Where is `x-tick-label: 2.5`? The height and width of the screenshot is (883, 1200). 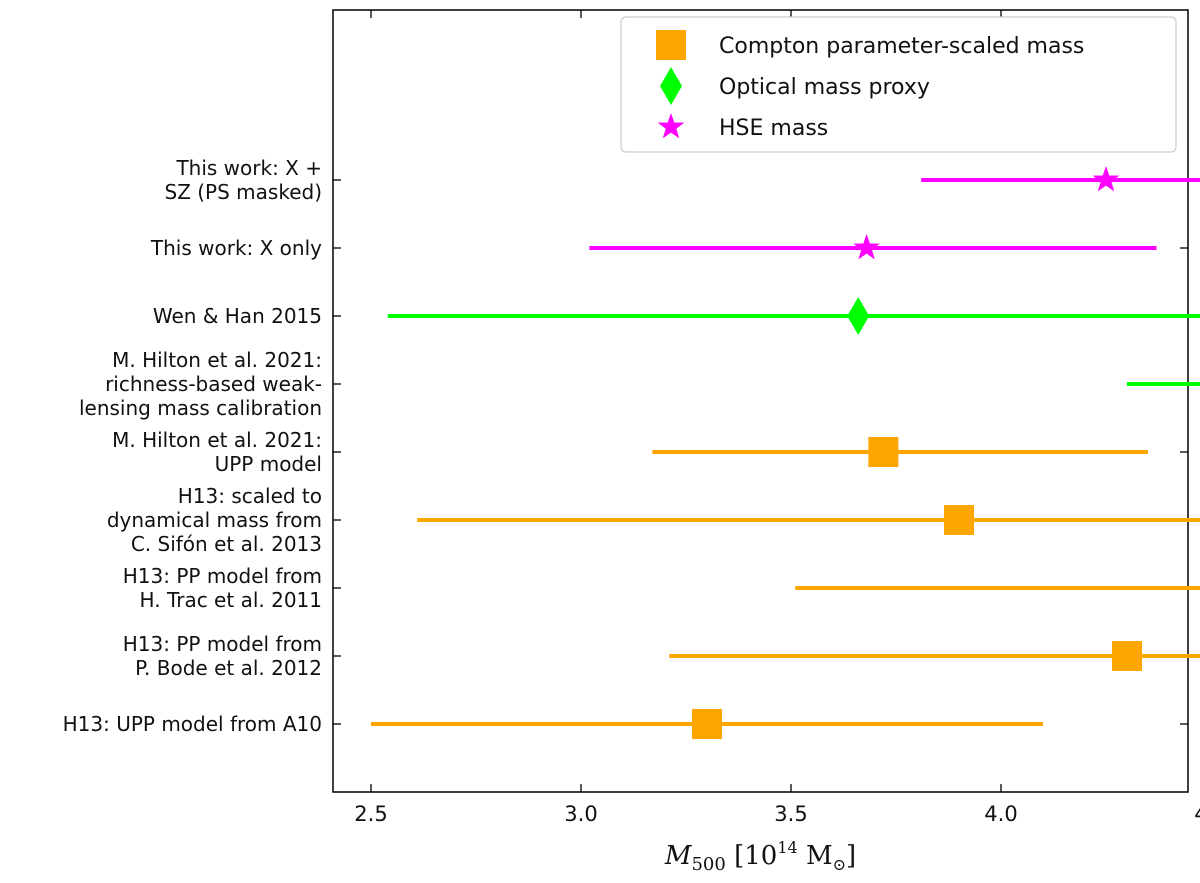 x-tick-label: 2.5 is located at coordinates (370, 814).